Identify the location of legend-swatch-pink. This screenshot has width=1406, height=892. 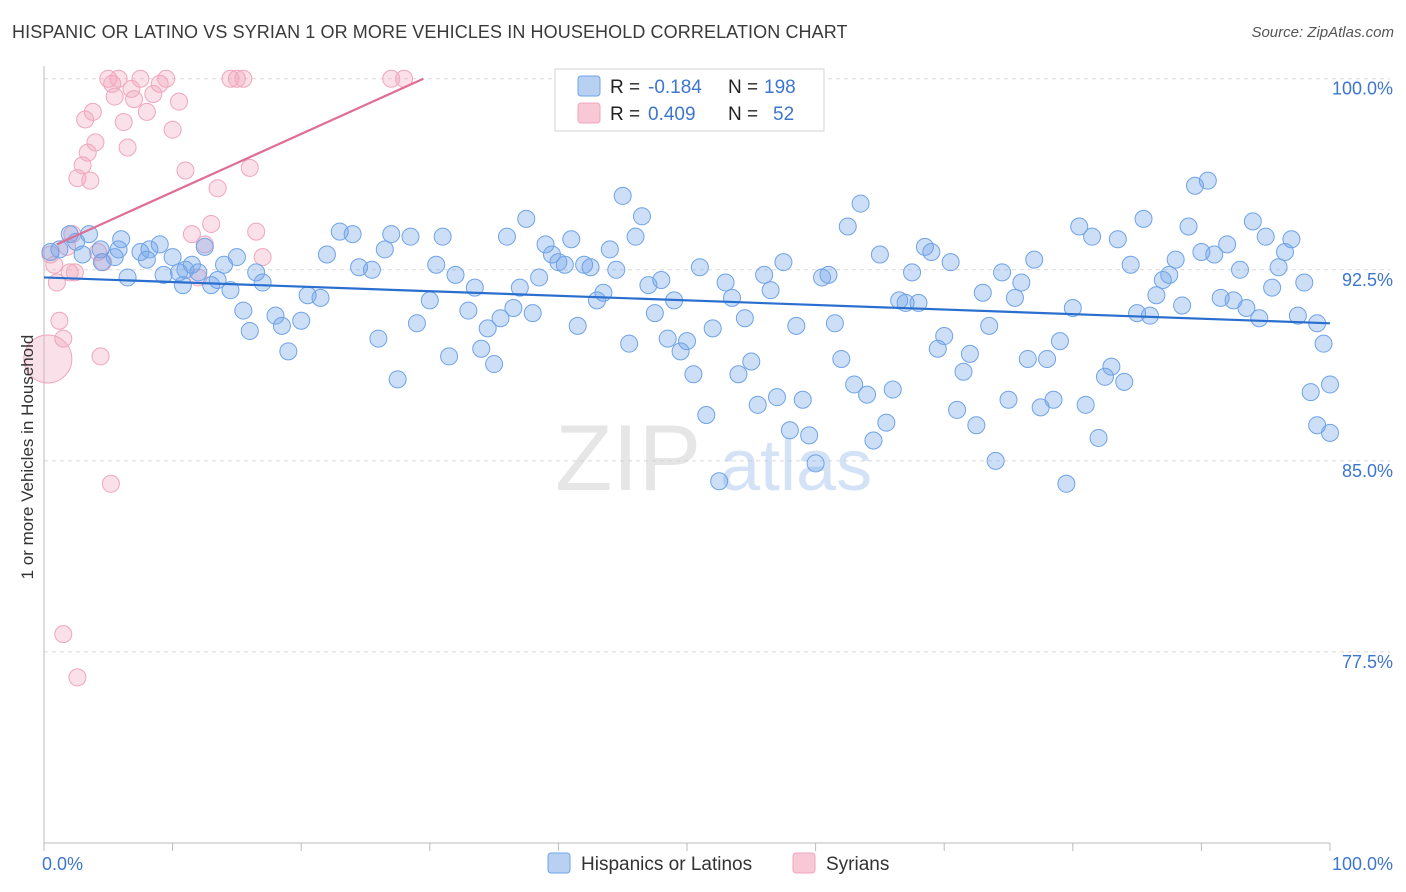
(589, 113).